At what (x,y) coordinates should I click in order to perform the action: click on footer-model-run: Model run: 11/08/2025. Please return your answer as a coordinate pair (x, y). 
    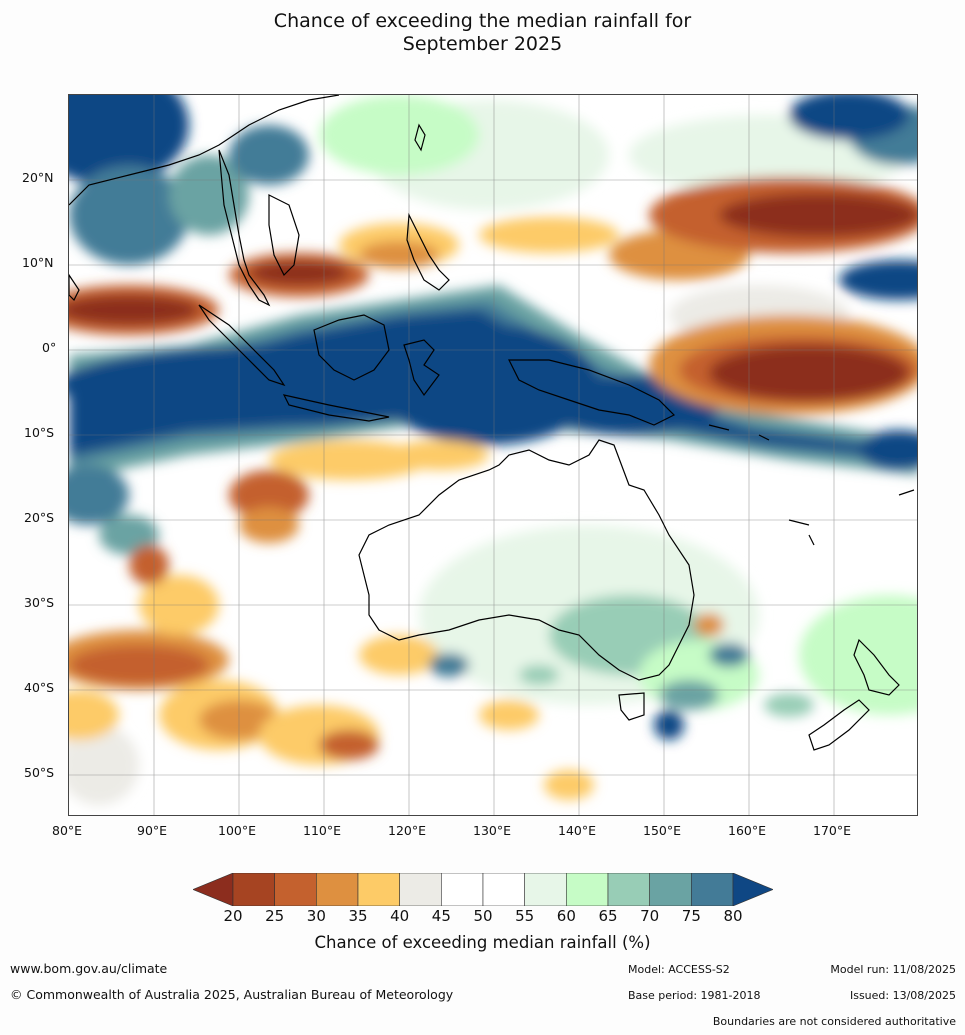
    Looking at the image, I should click on (893, 969).